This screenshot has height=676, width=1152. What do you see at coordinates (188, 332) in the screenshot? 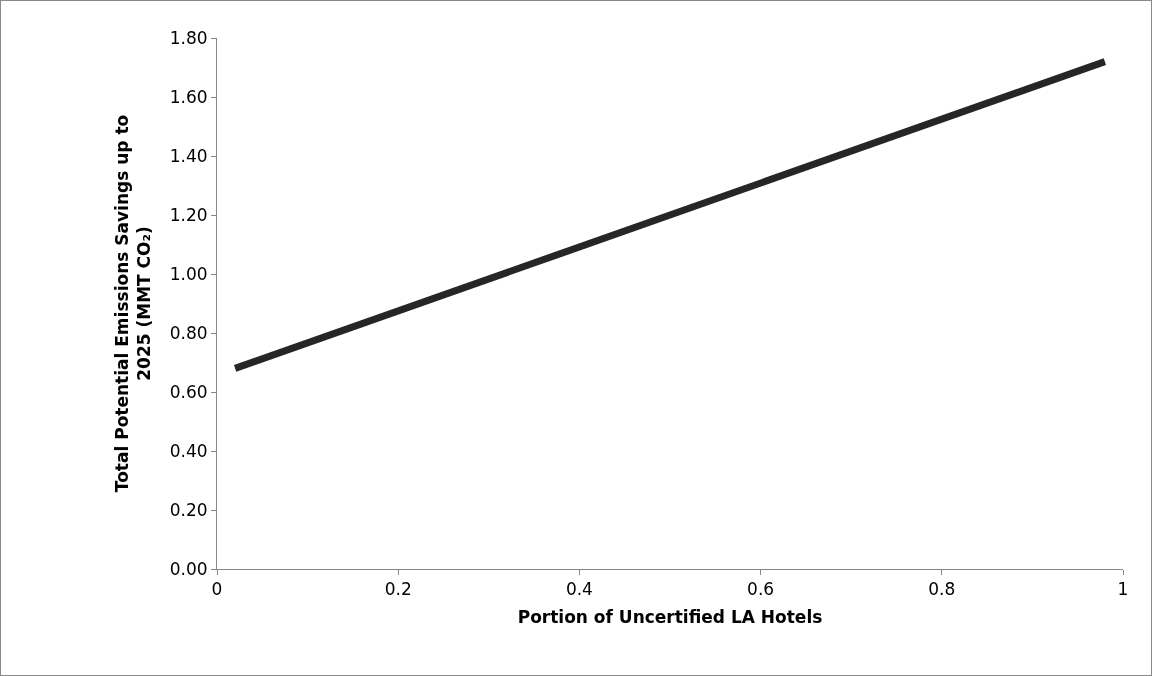
I see `y-tick-label: 0.80` at bounding box center [188, 332].